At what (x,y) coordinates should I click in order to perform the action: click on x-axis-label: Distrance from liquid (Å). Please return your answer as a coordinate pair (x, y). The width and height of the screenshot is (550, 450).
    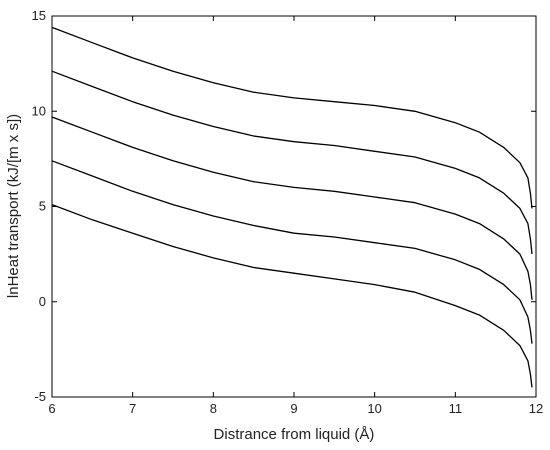
    Looking at the image, I should click on (294, 434).